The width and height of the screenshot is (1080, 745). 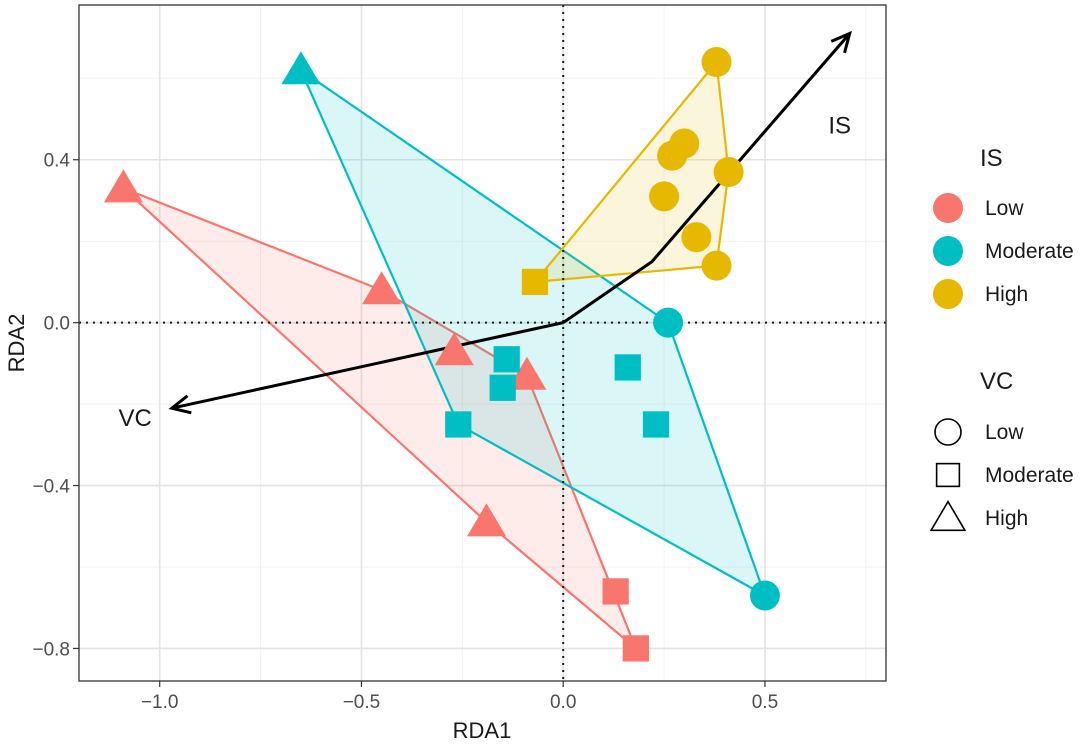 I want to click on legend-key-is-moderate, so click(x=948, y=251).